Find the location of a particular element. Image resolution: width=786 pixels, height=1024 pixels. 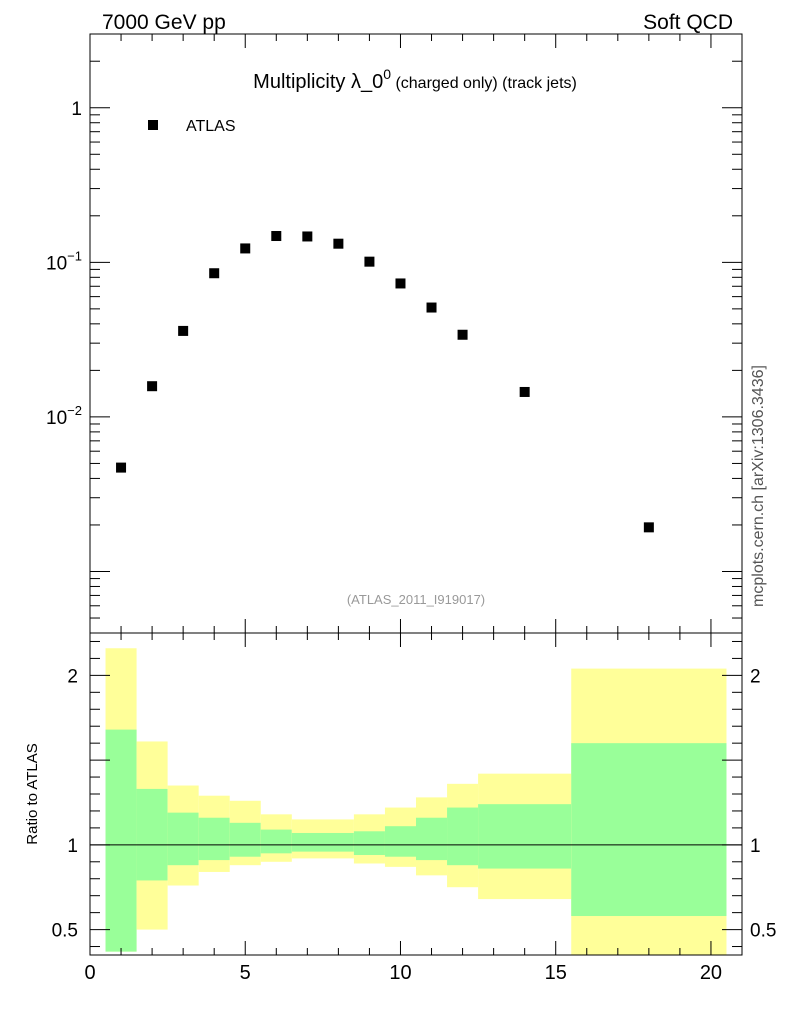

ratio-y-tick-label-right: 1 is located at coordinates (755, 846).